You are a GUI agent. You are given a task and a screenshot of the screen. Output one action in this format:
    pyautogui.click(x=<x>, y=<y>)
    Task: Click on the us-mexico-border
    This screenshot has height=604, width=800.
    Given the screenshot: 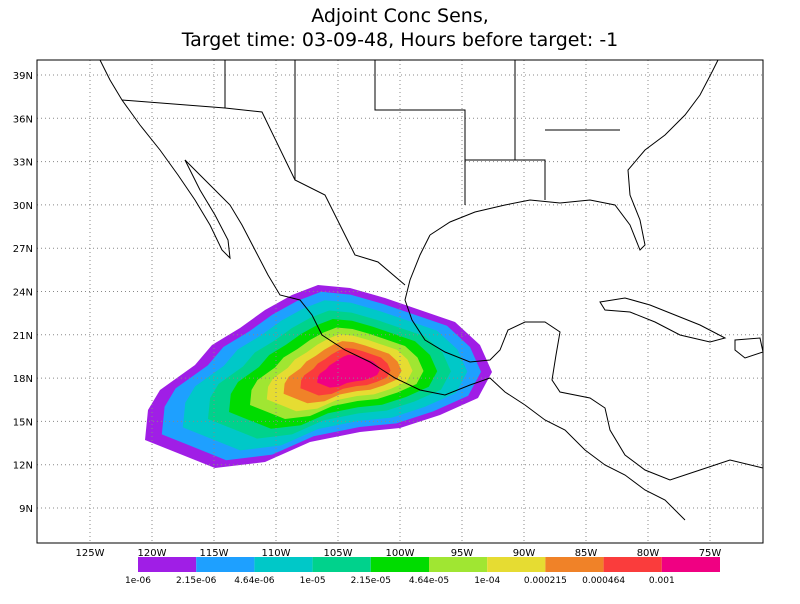 What is the action you would take?
    pyautogui.click(x=263, y=192)
    